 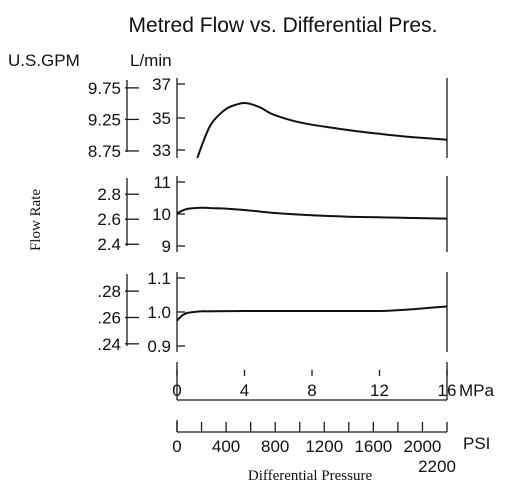 What do you see at coordinates (176, 390) in the screenshot?
I see `mpa-tick-label: 0` at bounding box center [176, 390].